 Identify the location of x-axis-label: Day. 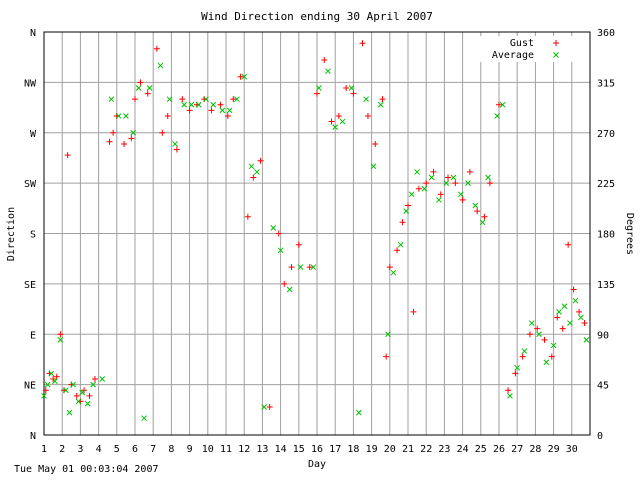
(317, 464).